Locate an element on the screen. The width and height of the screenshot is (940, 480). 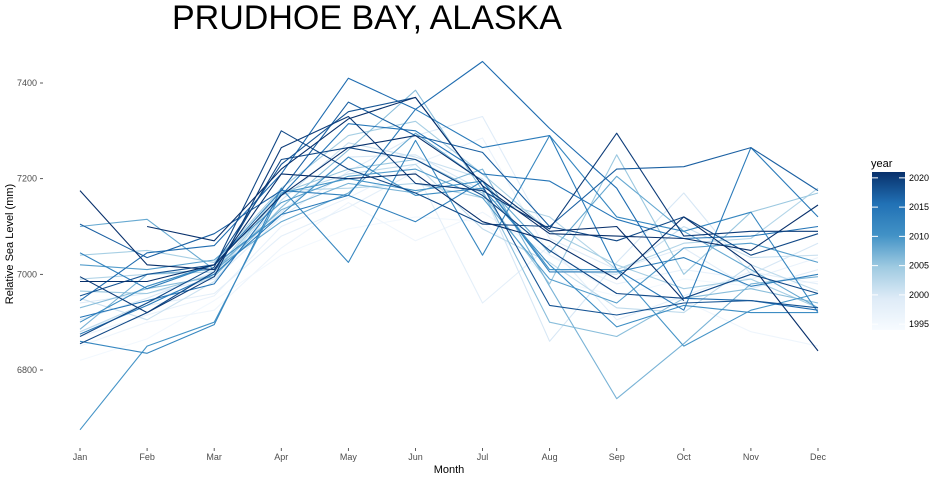
legend-label-2020: 2020 is located at coordinates (919, 178).